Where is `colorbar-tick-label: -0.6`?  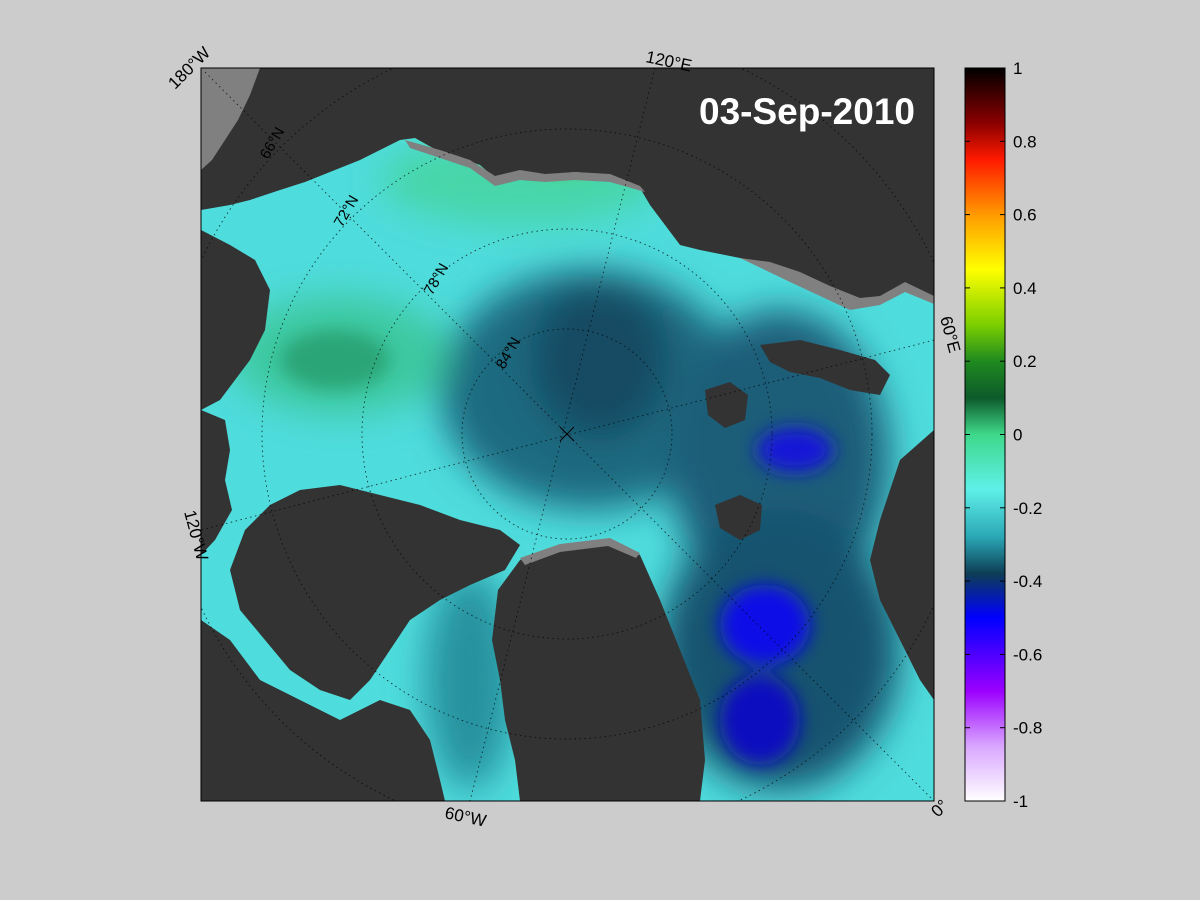
colorbar-tick-label: -0.6 is located at coordinates (1027, 654).